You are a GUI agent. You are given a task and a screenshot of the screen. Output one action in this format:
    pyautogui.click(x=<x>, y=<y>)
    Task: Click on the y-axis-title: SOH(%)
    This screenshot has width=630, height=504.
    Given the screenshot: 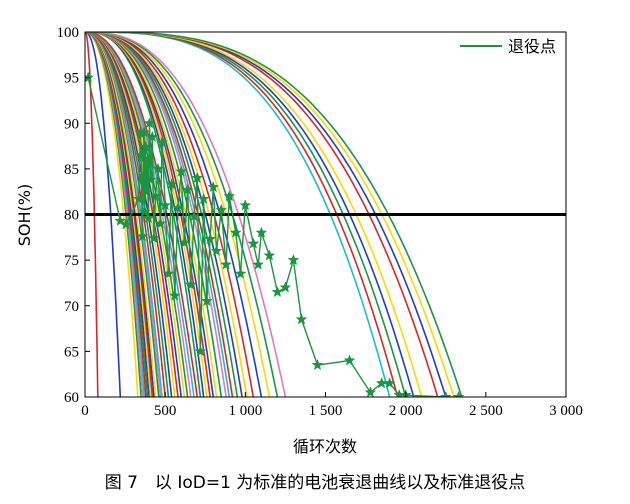 What is the action you would take?
    pyautogui.click(x=24, y=215)
    